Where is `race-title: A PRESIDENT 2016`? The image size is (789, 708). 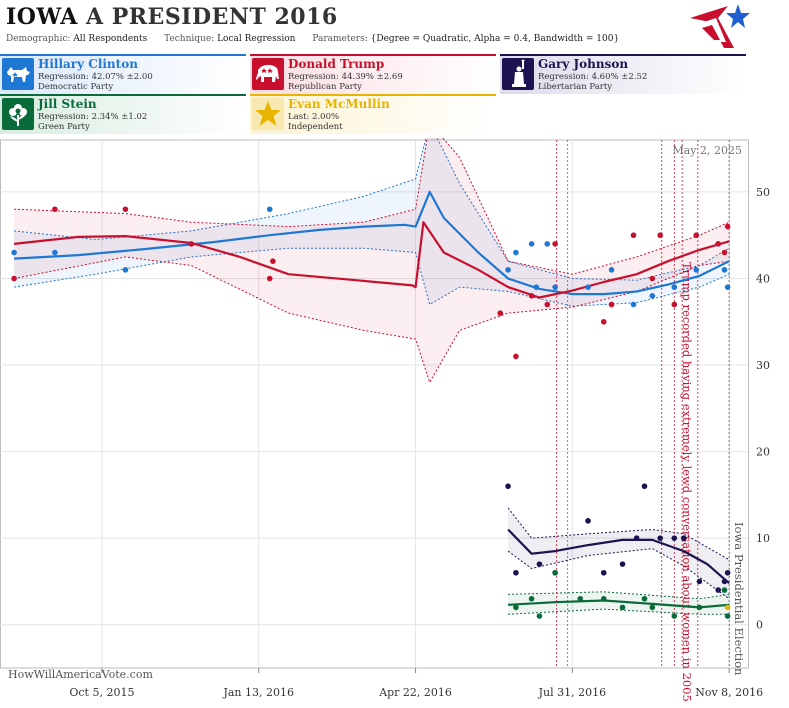
race-title: A PRESIDENT 2016 is located at coordinates (212, 17).